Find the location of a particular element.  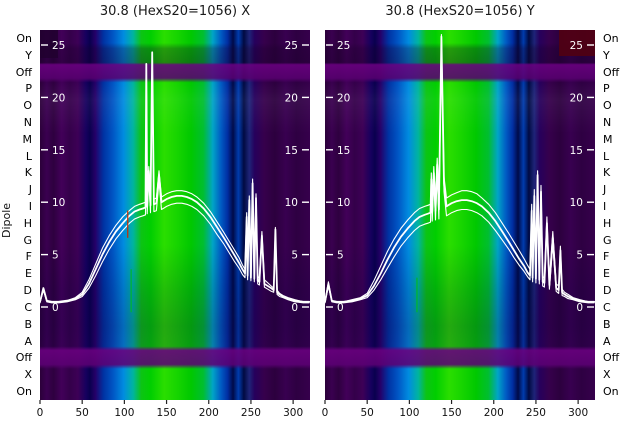

panel-title-x: 30.8 (HexS20=1056) X is located at coordinates (175, 11).